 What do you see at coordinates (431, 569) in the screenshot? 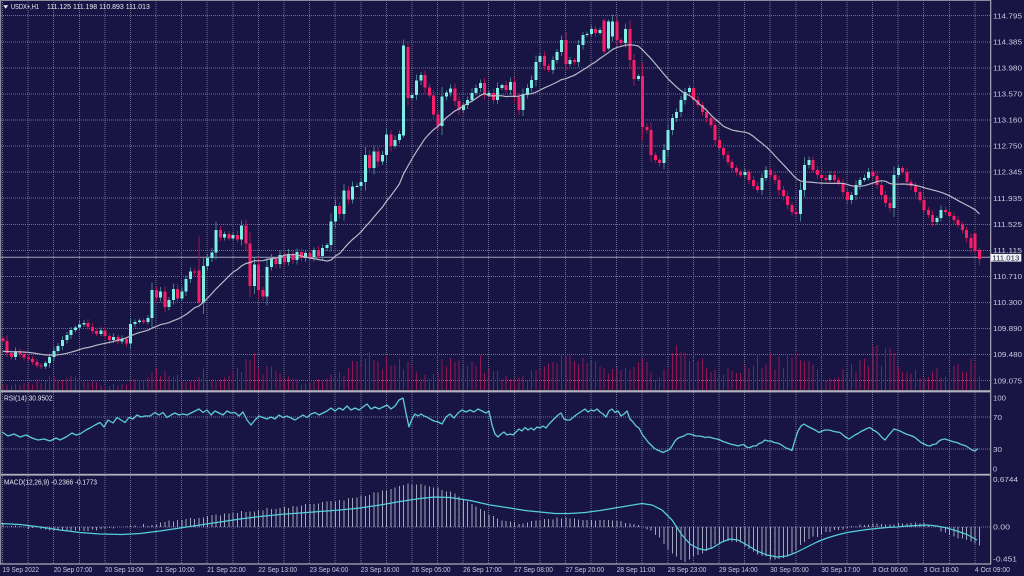
I see `svg-text: 26 Sep 05:00` at bounding box center [431, 569].